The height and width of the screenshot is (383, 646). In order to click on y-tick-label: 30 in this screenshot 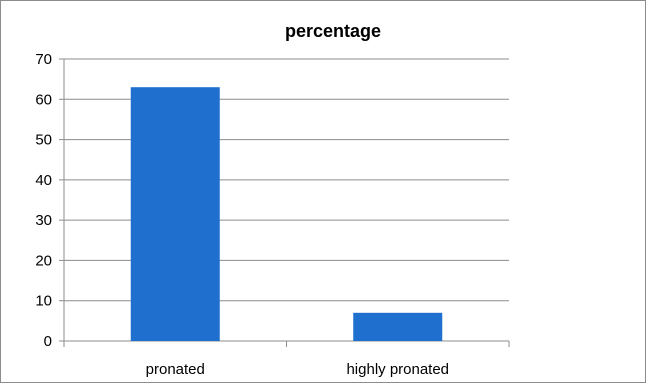, I will do `click(43, 220)`.